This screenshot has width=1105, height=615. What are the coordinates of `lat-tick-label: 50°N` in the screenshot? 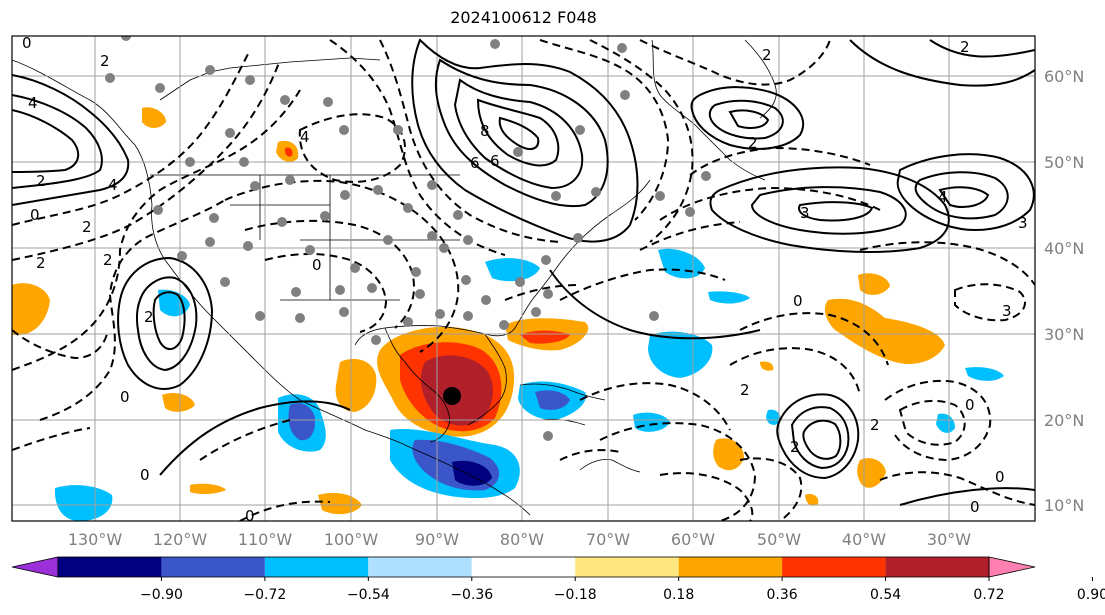 It's located at (1064, 162).